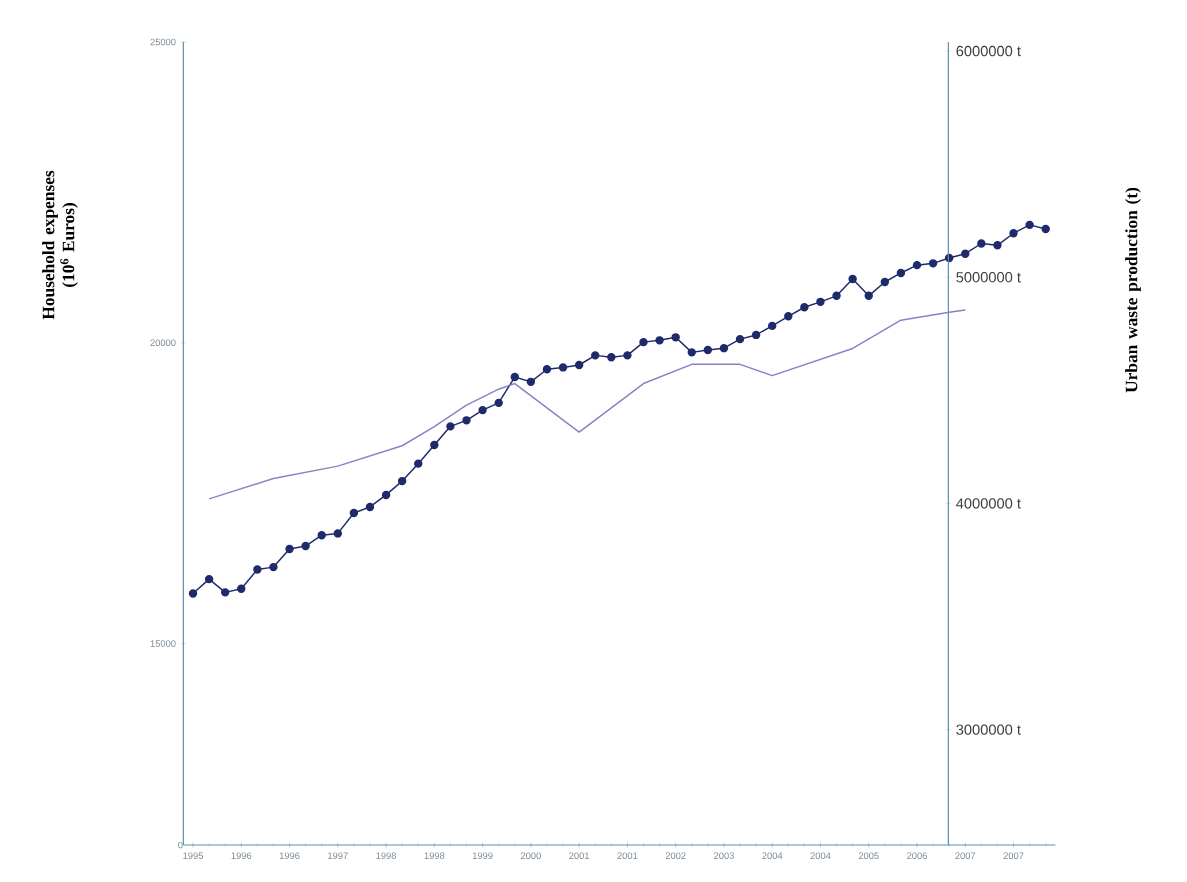  Describe the element at coordinates (163, 643) in the screenshot. I see `y-tick-label: 15000` at that location.